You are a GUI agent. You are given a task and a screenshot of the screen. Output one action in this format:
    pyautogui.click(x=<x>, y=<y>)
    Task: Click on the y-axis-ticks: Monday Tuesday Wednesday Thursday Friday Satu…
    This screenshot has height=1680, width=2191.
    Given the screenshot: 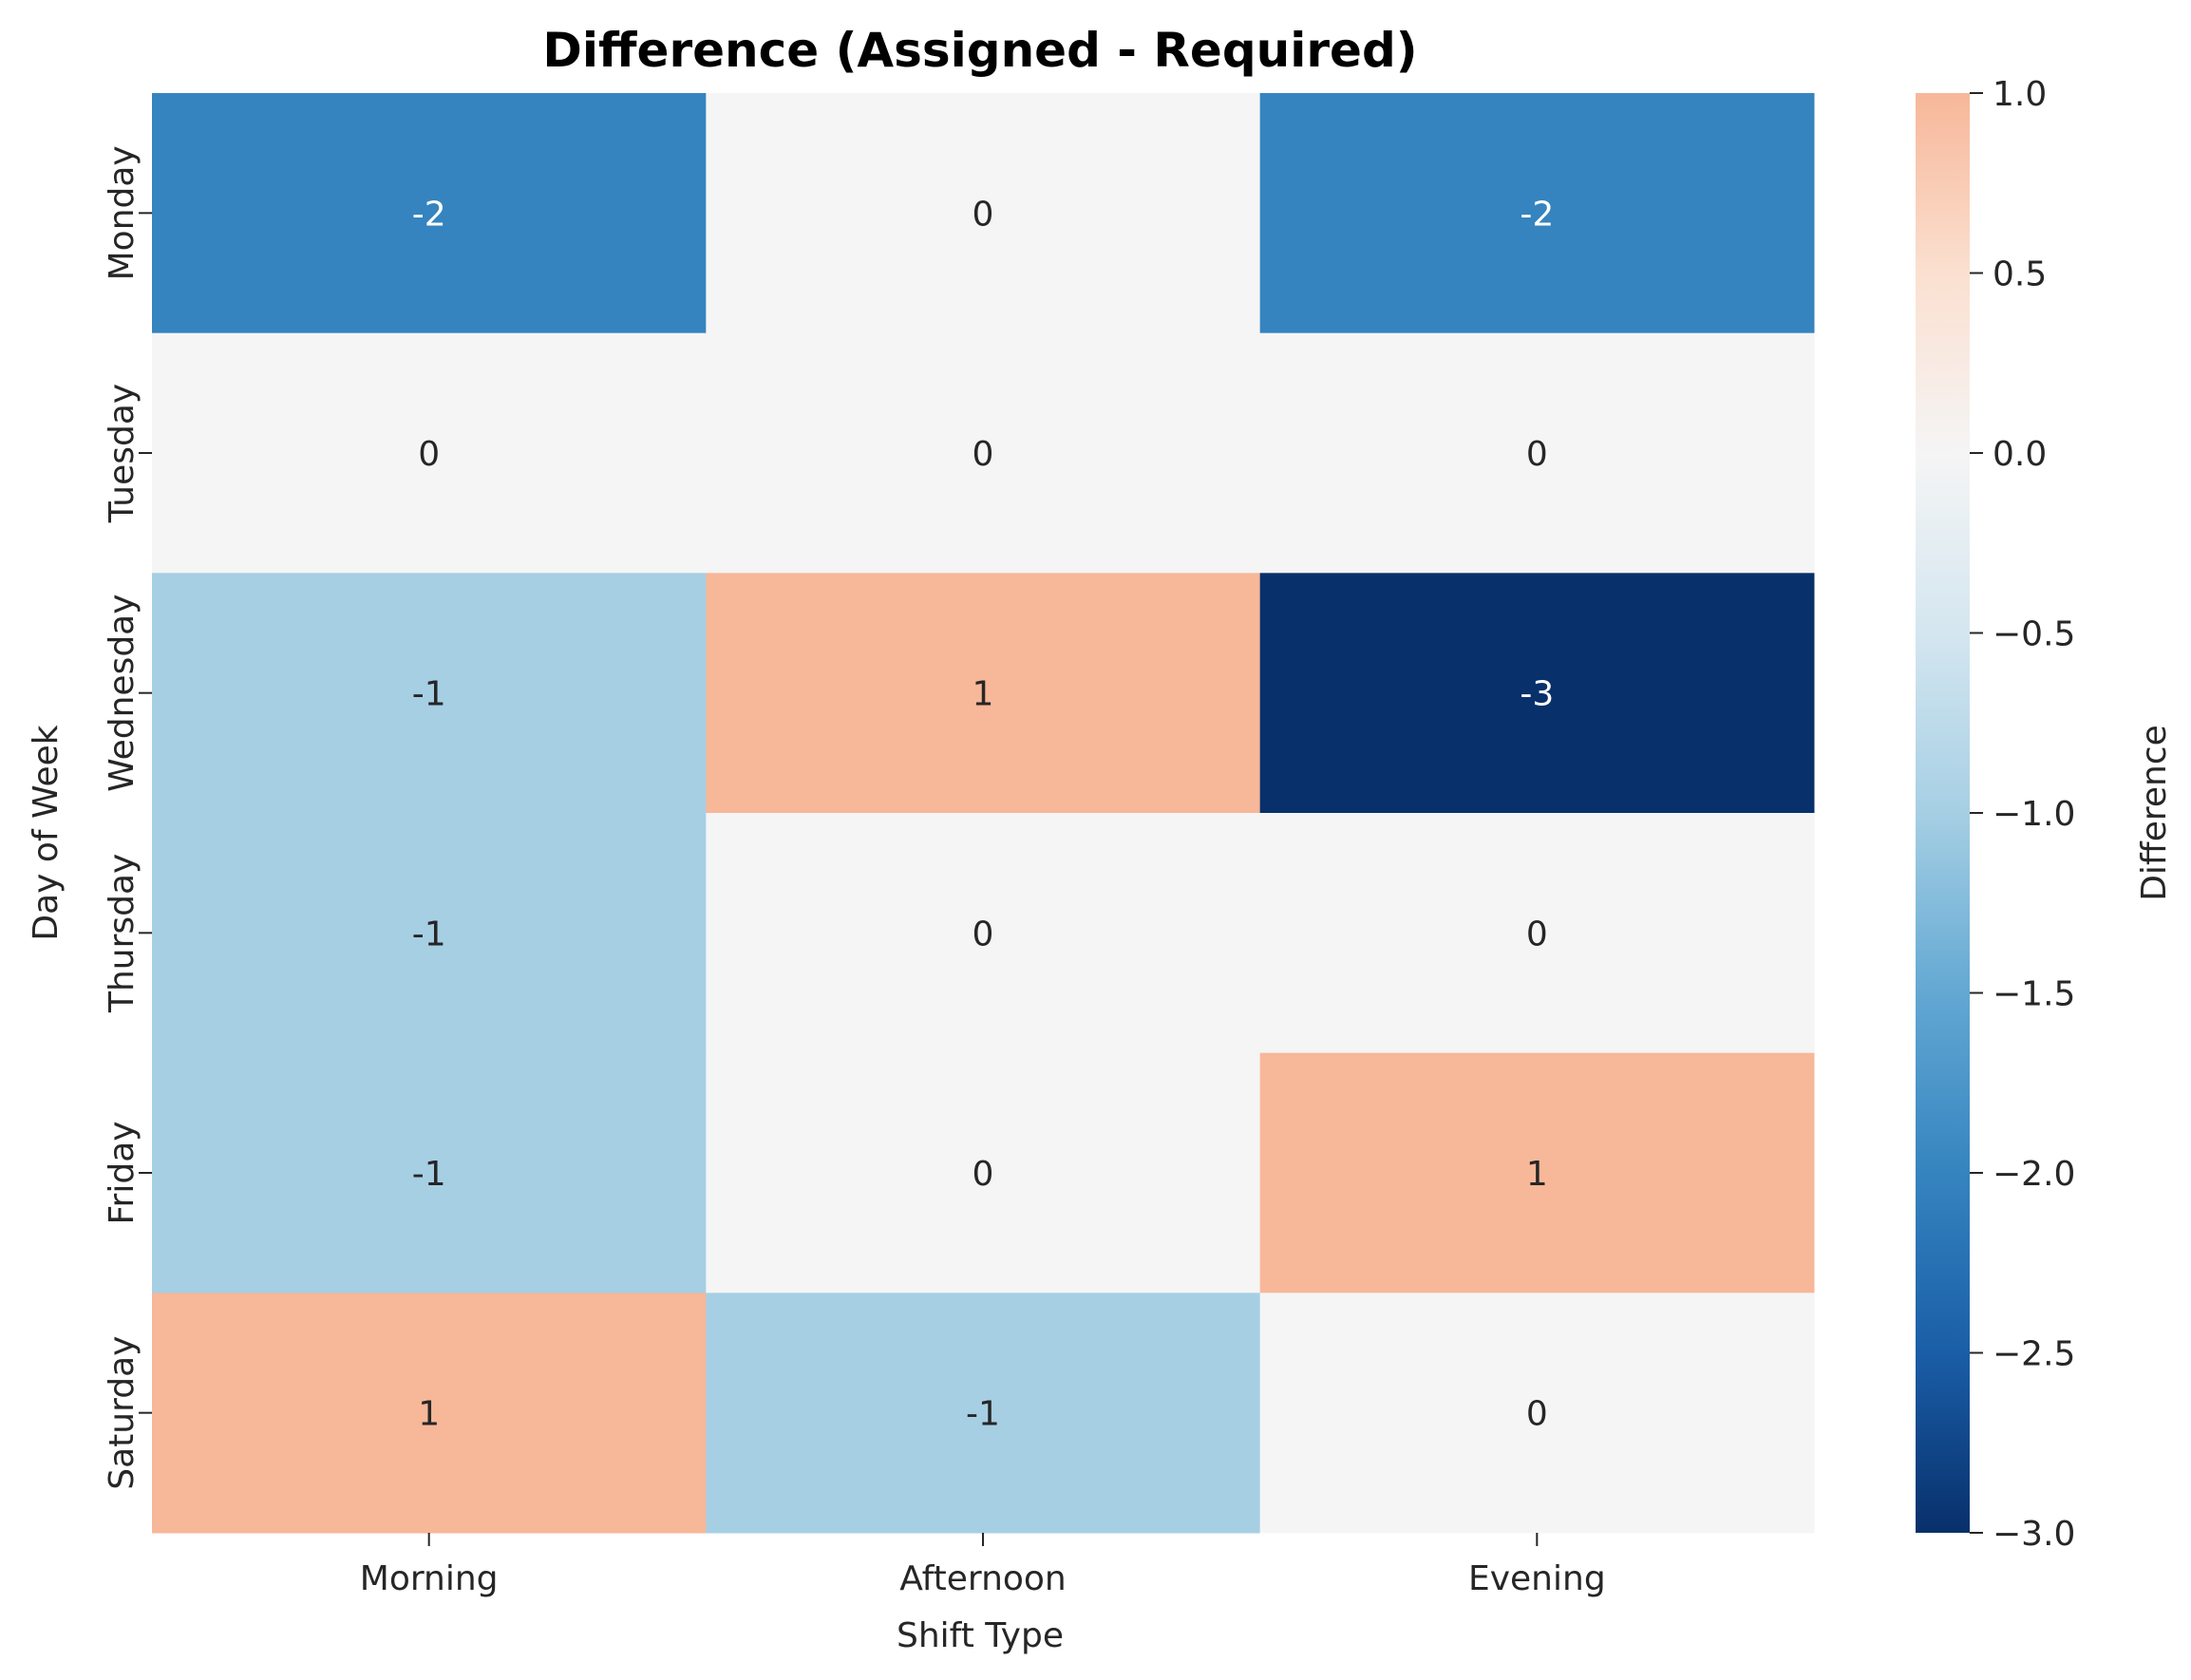 What is the action you would take?
    pyautogui.click(x=127, y=818)
    